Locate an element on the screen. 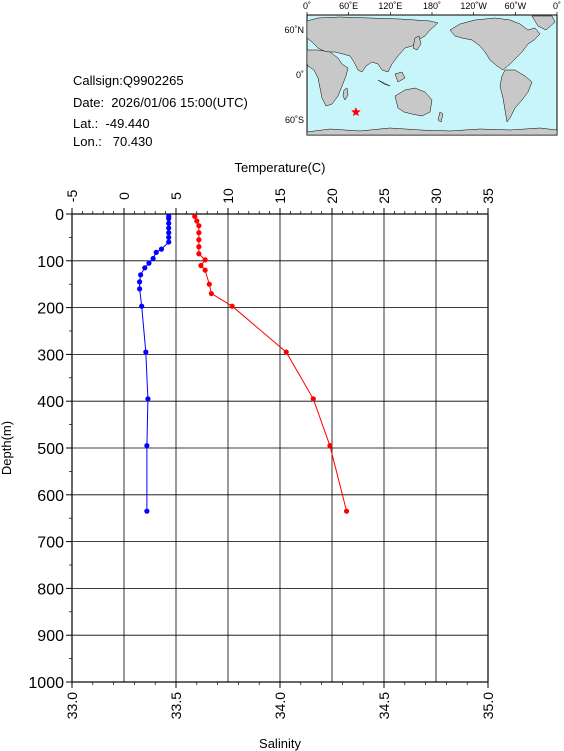  map-longitude-label: 60˚W is located at coordinates (516, 6).